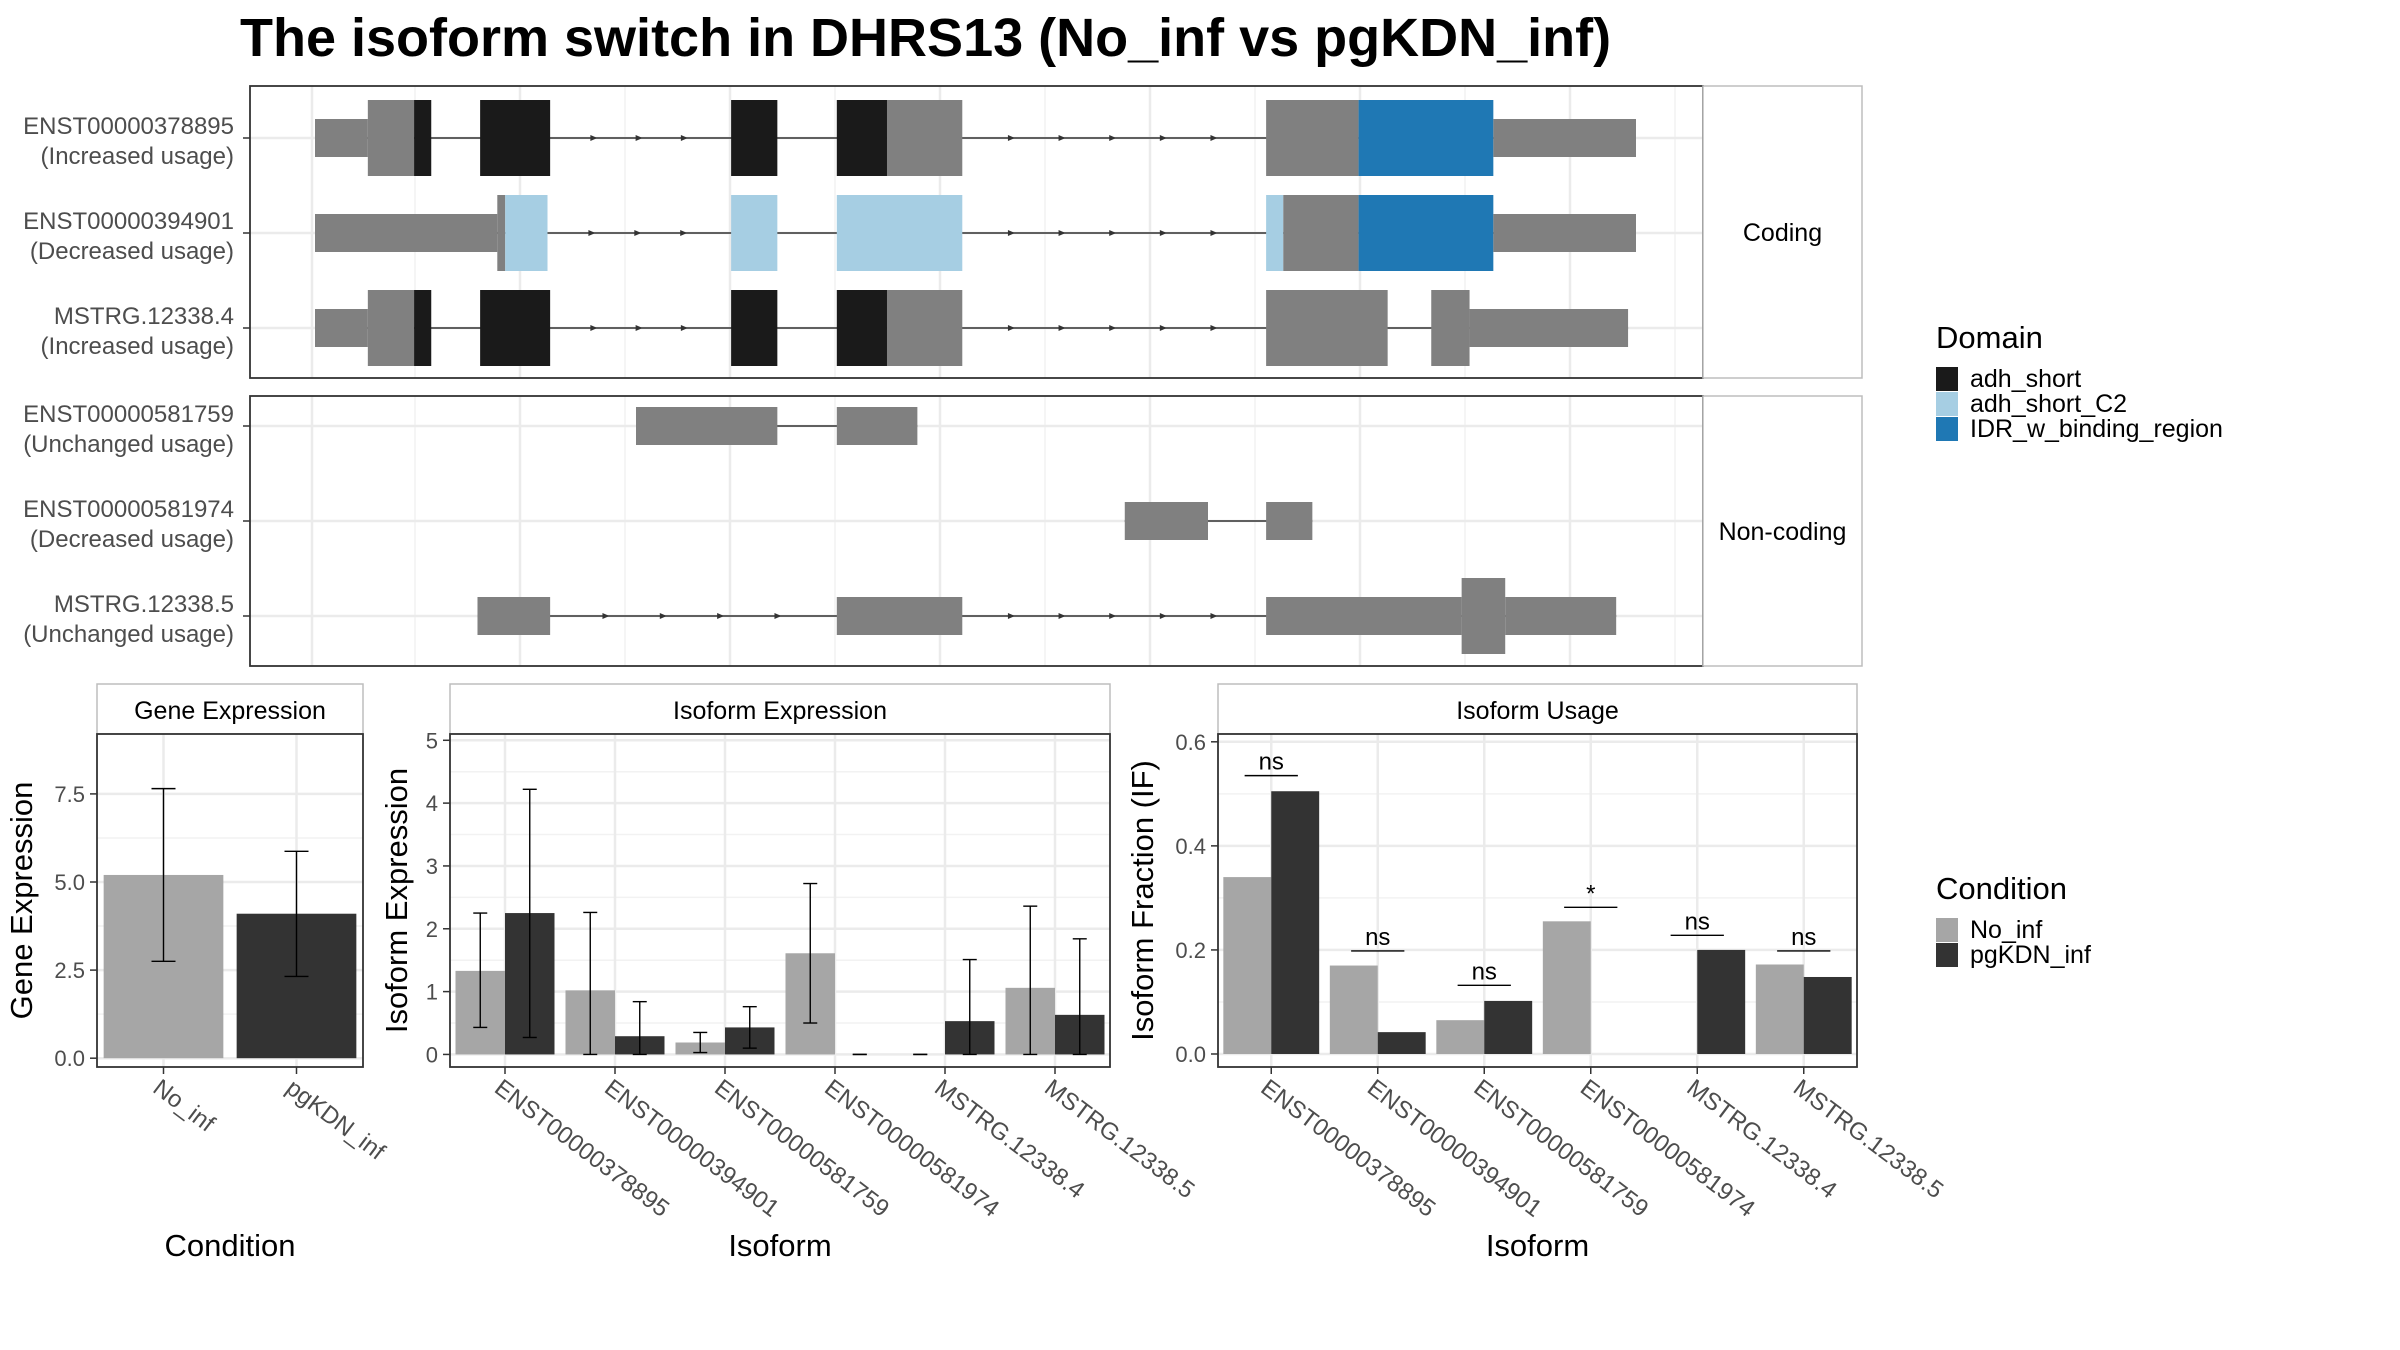 This screenshot has width=2400, height=1350. Describe the element at coordinates (1989, 337) in the screenshot. I see `legend-title: Domain` at that location.